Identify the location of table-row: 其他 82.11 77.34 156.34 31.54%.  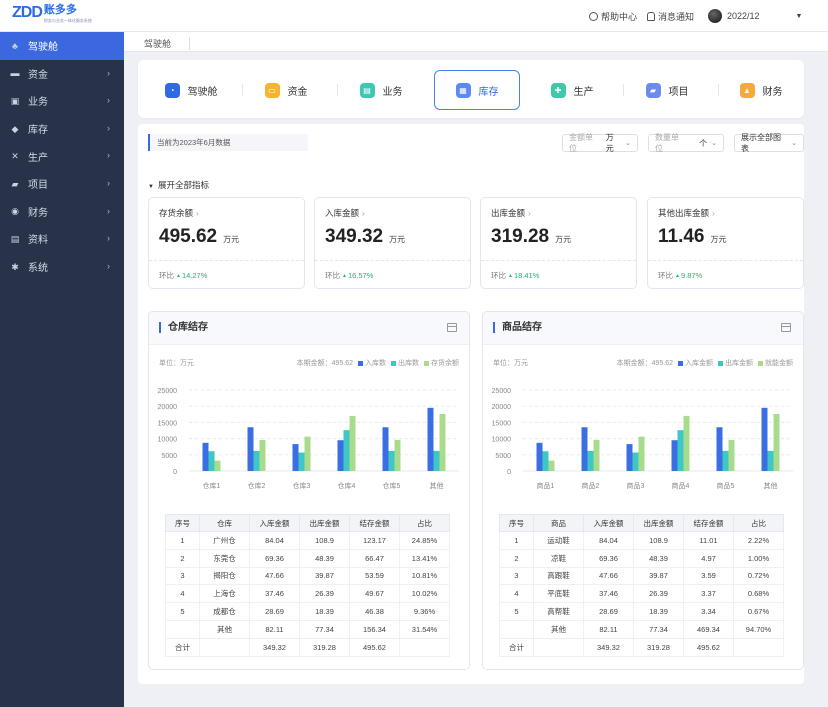
(307, 629).